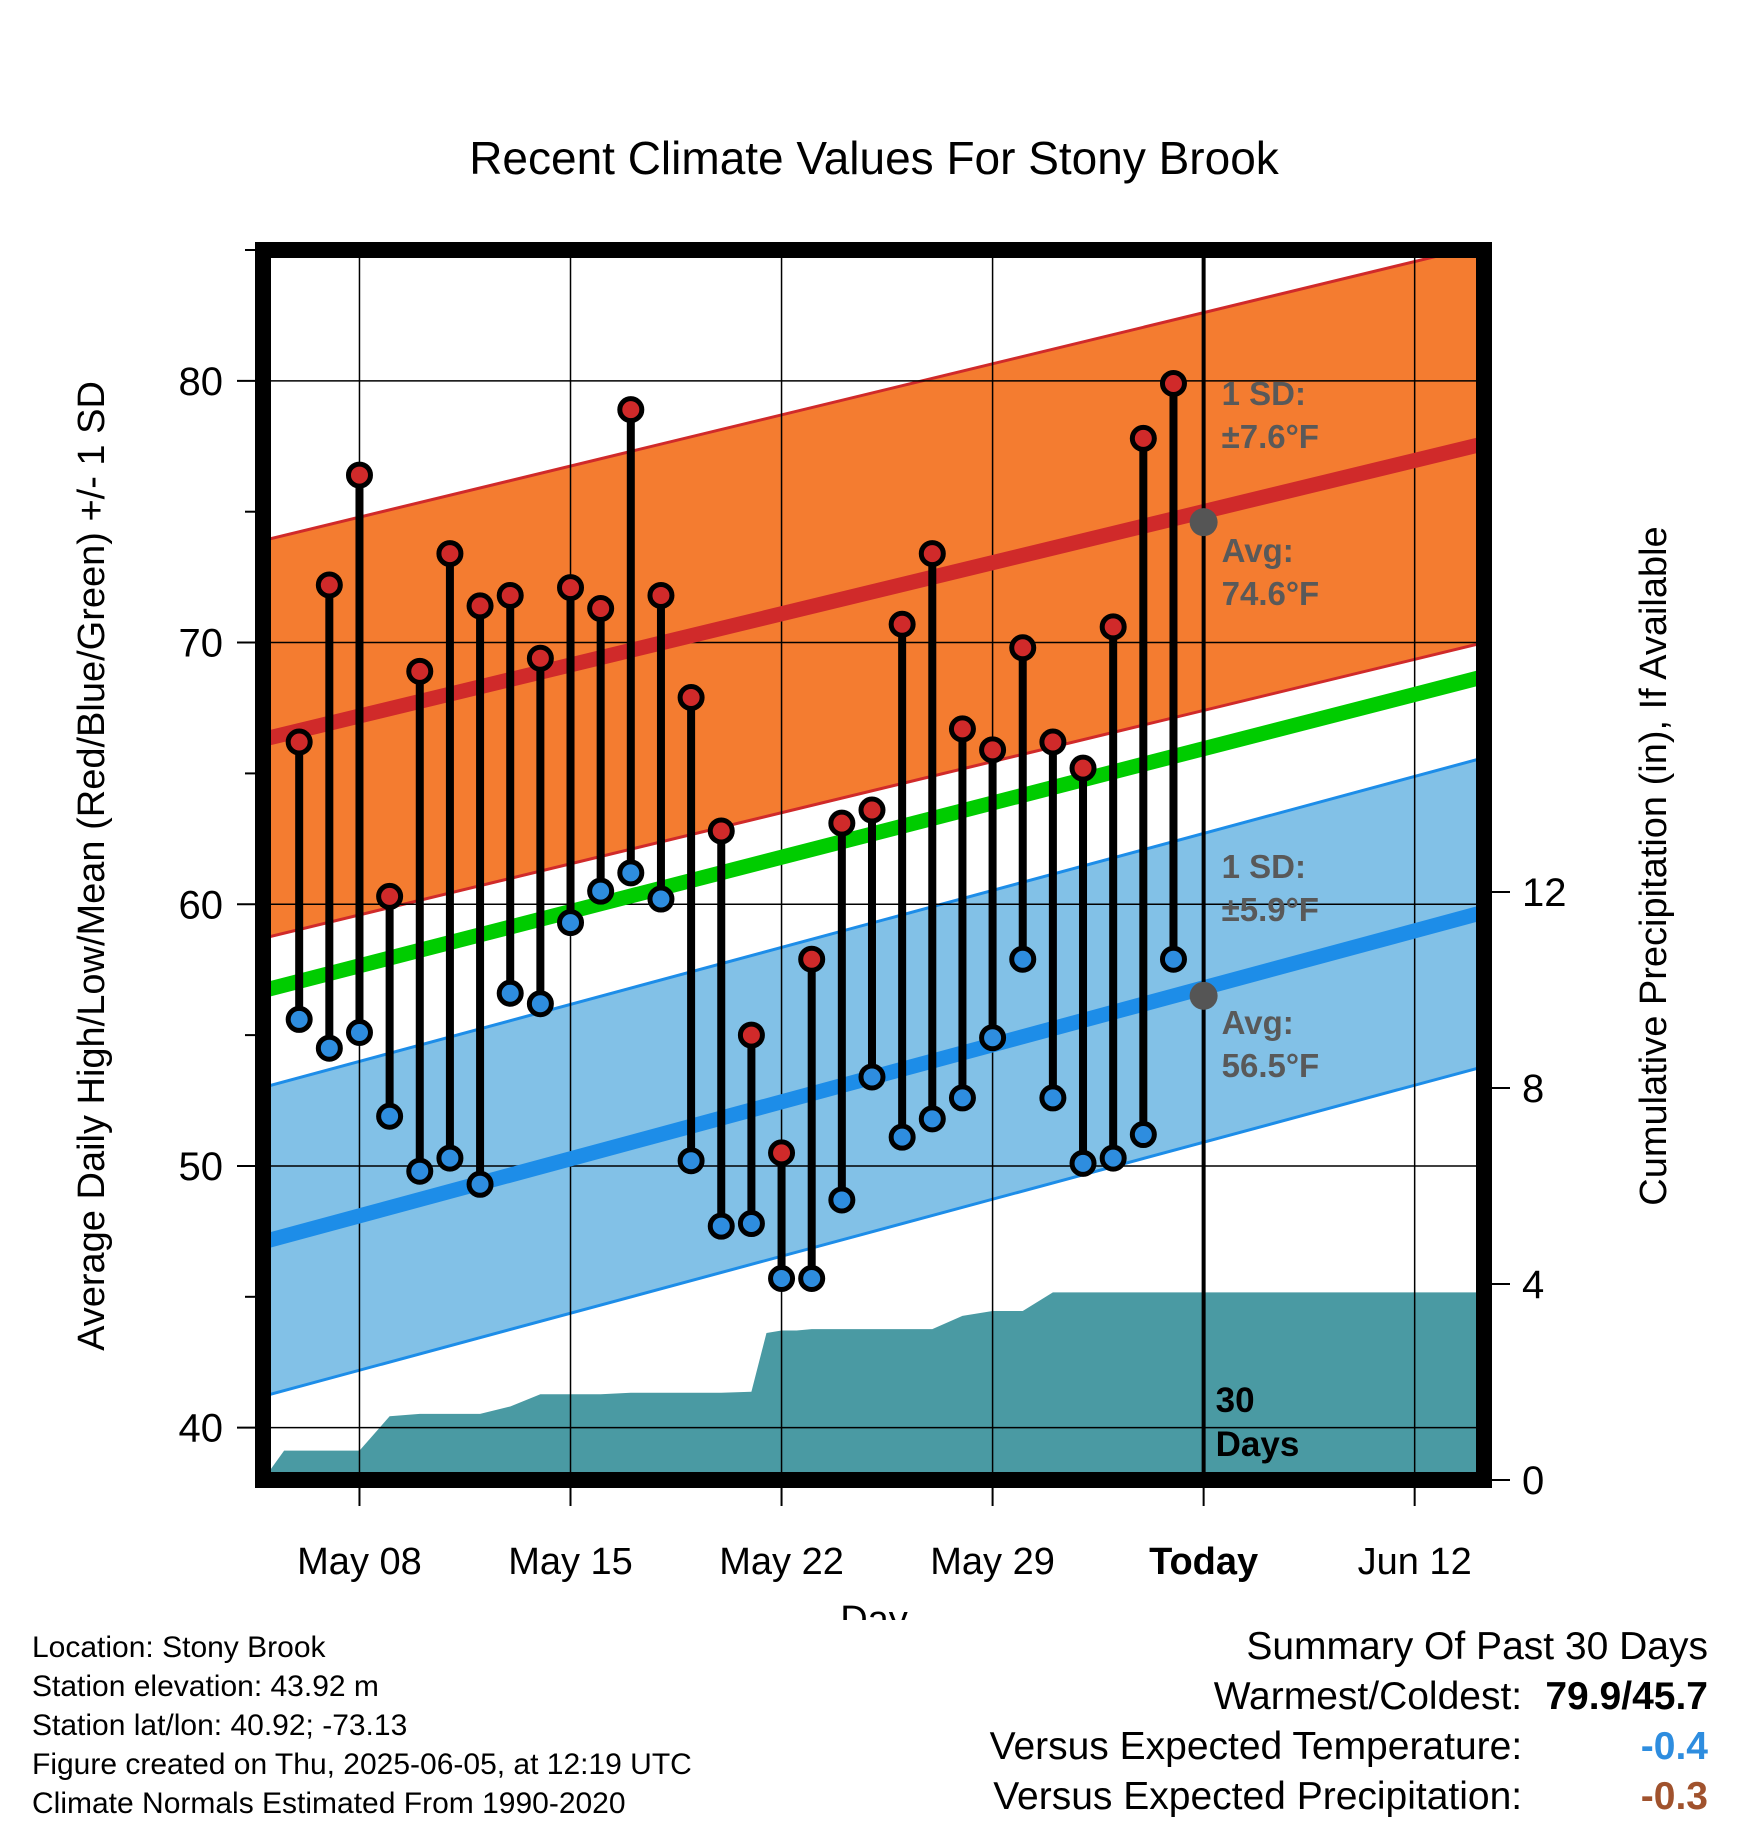 This screenshot has width=1748, height=1828. I want to click on x-tick-label: May 15, so click(570, 1562).